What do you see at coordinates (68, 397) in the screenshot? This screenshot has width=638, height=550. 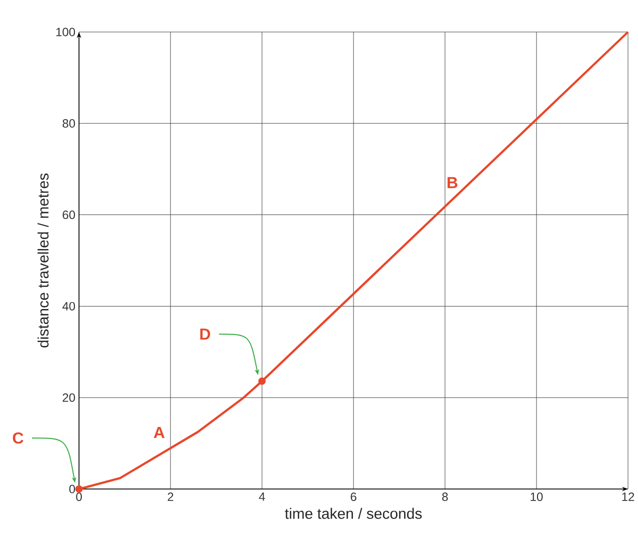 I see `y-tick-label: 20` at bounding box center [68, 397].